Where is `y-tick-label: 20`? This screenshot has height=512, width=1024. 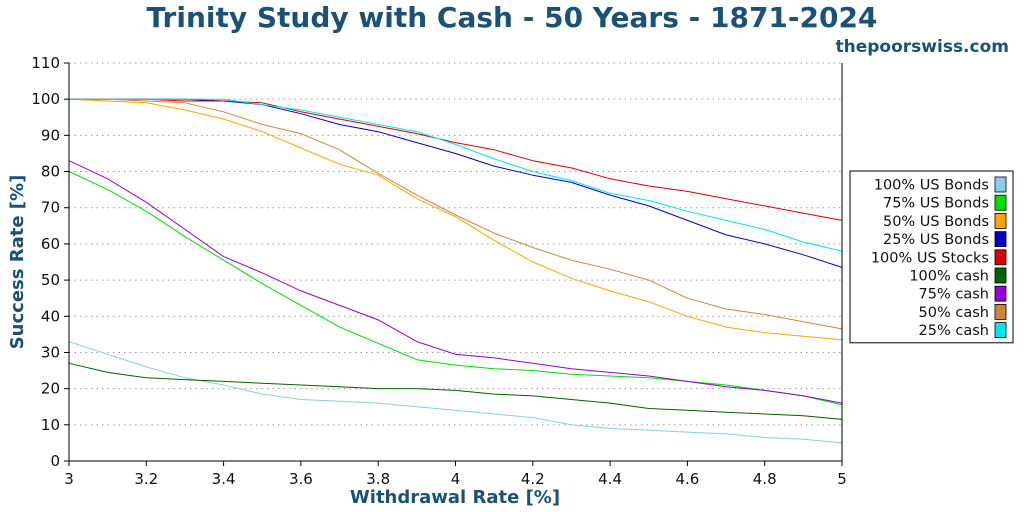
y-tick-label: 20 is located at coordinates (50, 389).